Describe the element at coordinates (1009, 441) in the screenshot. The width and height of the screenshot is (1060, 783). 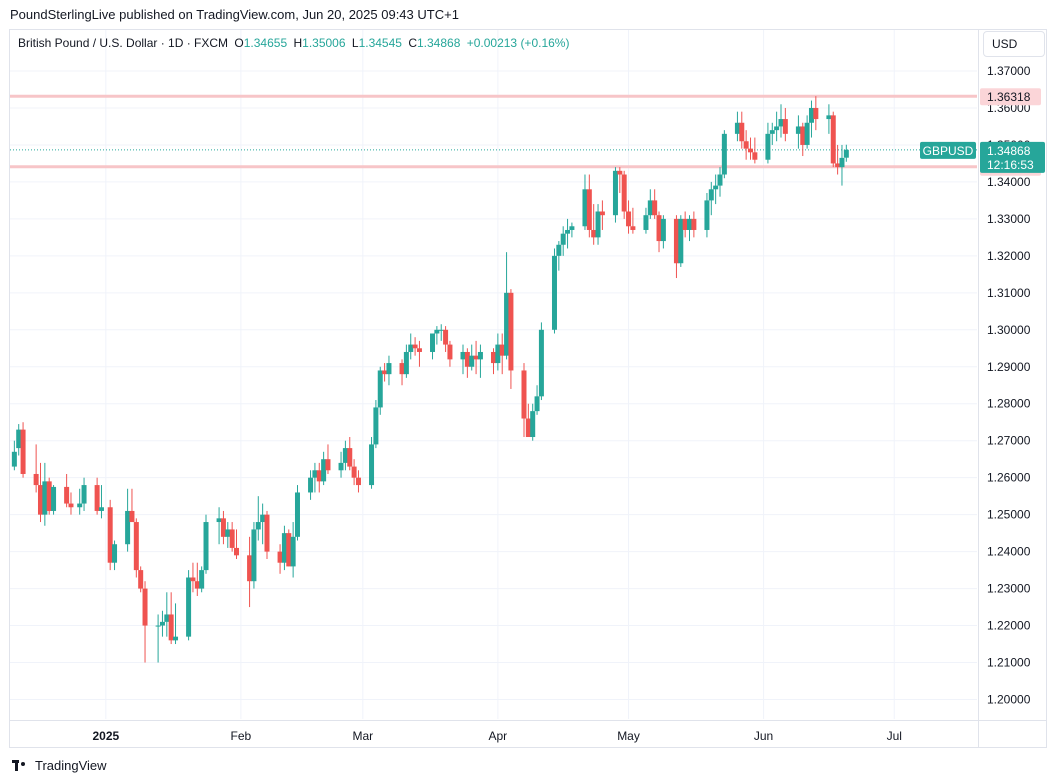
I see `y-tick-label: 1.27000` at that location.